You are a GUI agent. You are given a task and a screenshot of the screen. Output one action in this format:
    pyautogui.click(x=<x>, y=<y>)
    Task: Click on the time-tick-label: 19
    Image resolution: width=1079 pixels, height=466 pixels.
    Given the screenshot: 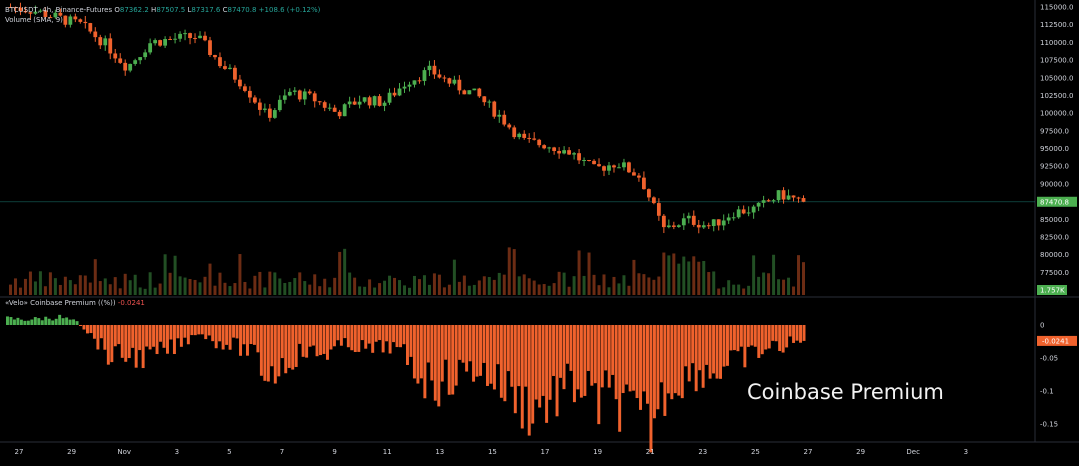 What is the action you would take?
    pyautogui.click(x=597, y=452)
    